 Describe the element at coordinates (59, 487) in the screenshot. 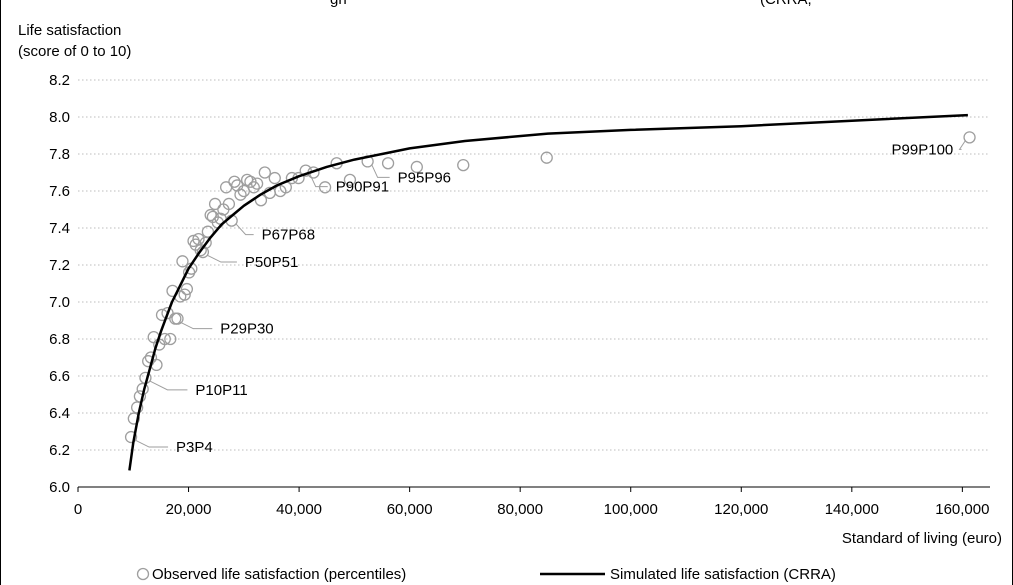

I see `y-tick-label: 6.0` at that location.